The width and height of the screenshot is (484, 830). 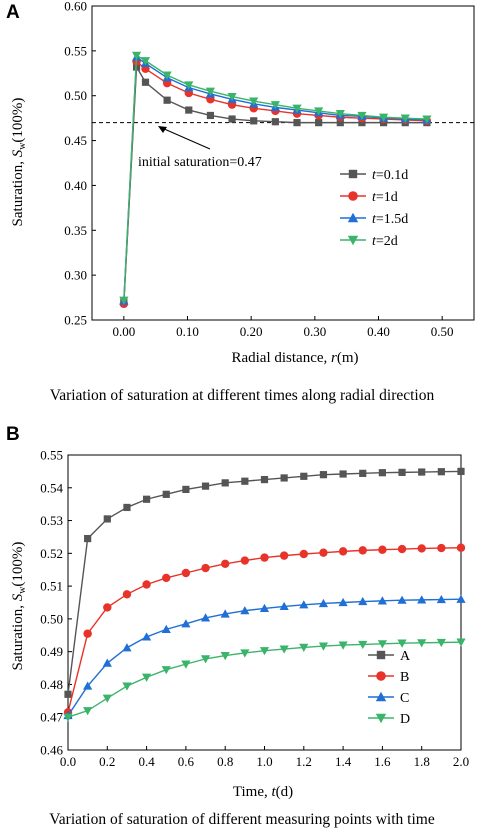 What do you see at coordinates (51, 717) in the screenshot?
I see `y-tick-label-b: 0.47` at bounding box center [51, 717].